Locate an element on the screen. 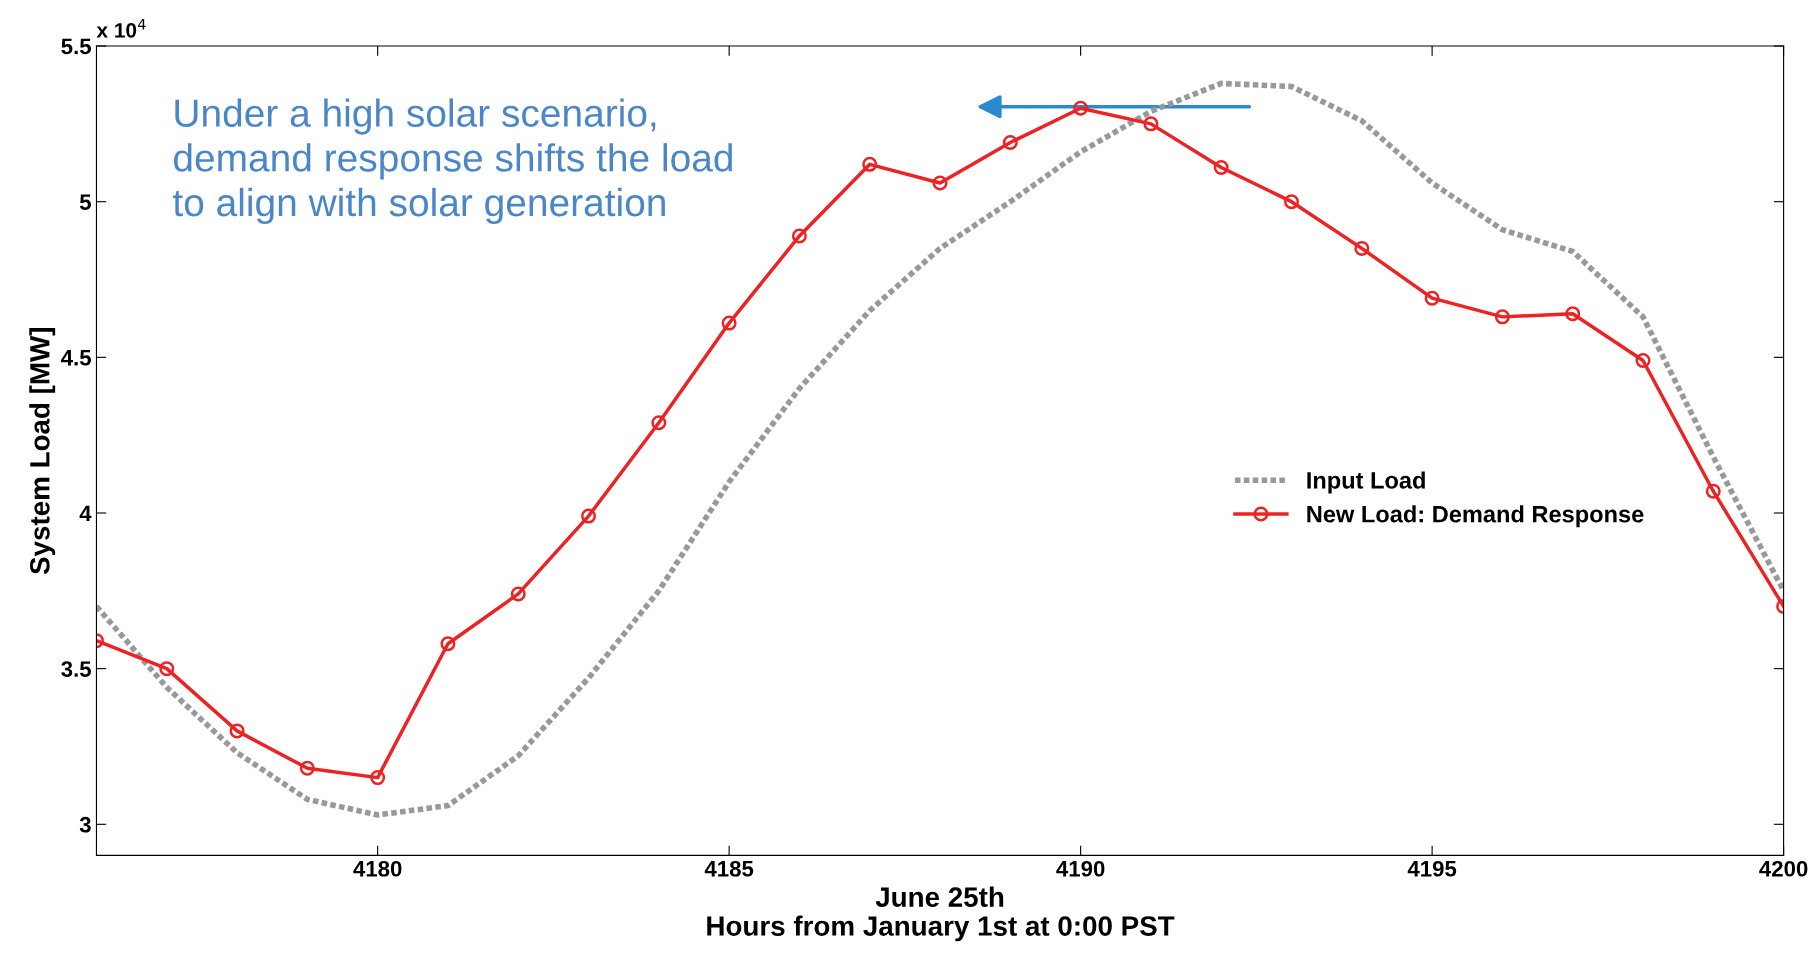 The height and width of the screenshot is (959, 1820). x-tick-label: 4200 is located at coordinates (1783, 868).